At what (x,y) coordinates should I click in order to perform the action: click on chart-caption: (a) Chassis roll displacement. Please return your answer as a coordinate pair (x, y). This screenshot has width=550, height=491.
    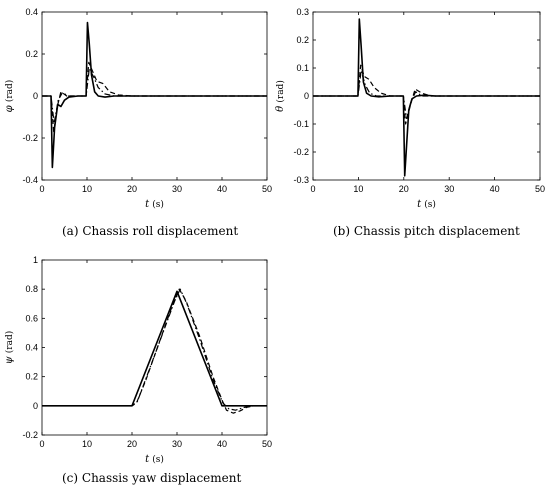
    Looking at the image, I should click on (150, 231).